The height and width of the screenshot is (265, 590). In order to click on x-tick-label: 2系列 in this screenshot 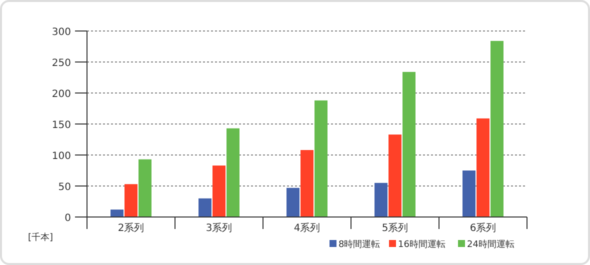, I will do `click(131, 228)`.